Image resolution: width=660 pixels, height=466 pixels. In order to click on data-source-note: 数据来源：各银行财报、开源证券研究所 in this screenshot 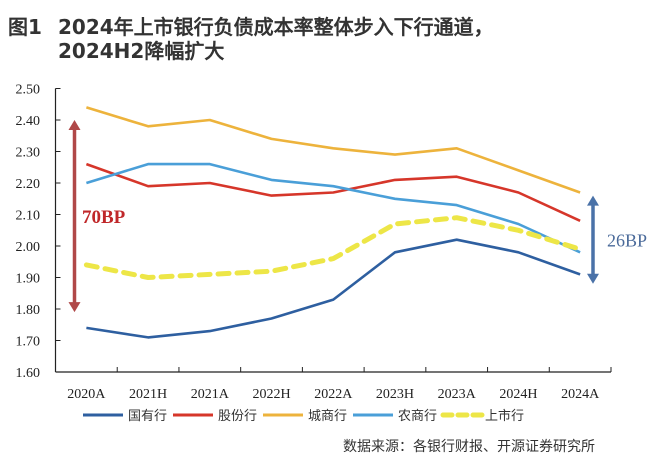, I will do `click(469, 447)`.